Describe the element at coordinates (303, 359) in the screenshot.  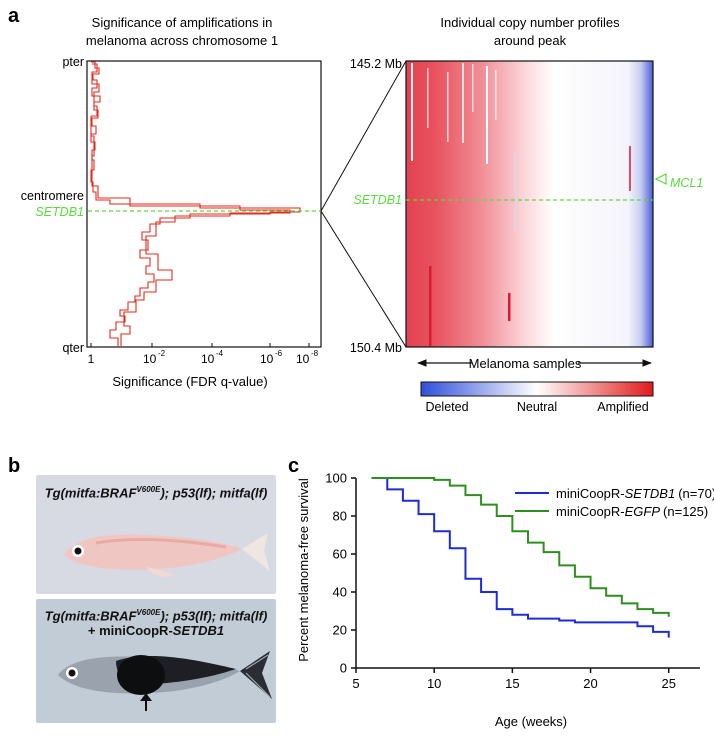
I see `xtick-base-8: 10` at that location.